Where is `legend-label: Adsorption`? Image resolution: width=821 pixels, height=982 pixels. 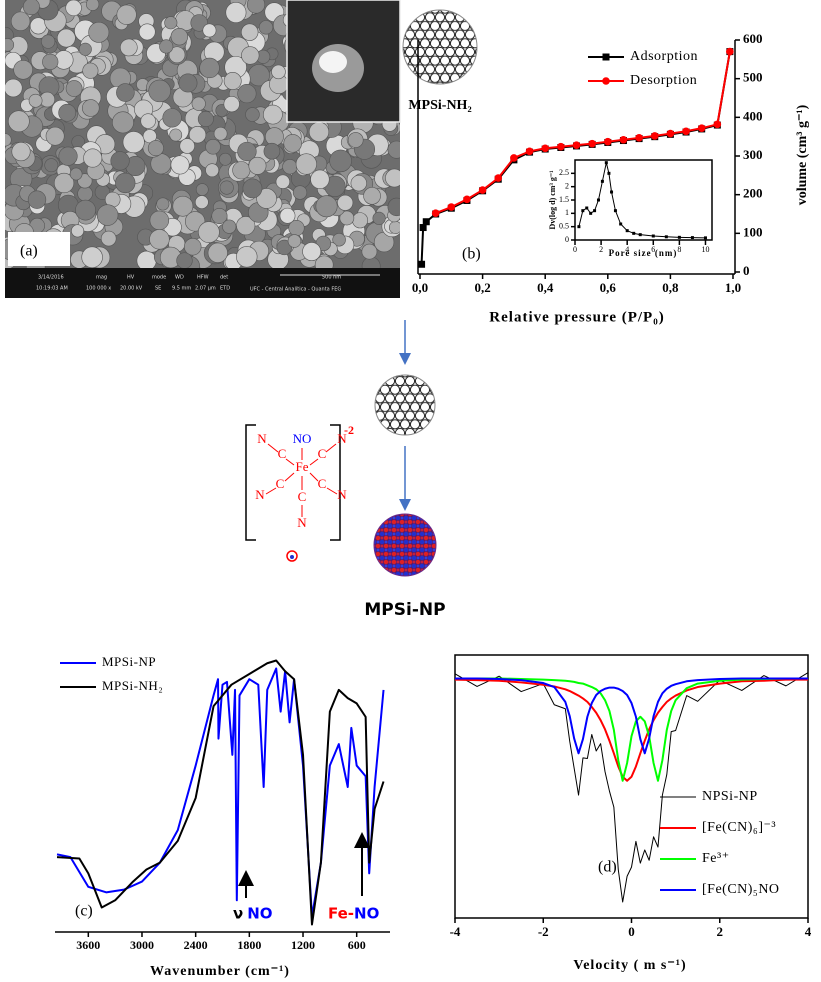 legend-label: Adsorption is located at coordinates (664, 56).